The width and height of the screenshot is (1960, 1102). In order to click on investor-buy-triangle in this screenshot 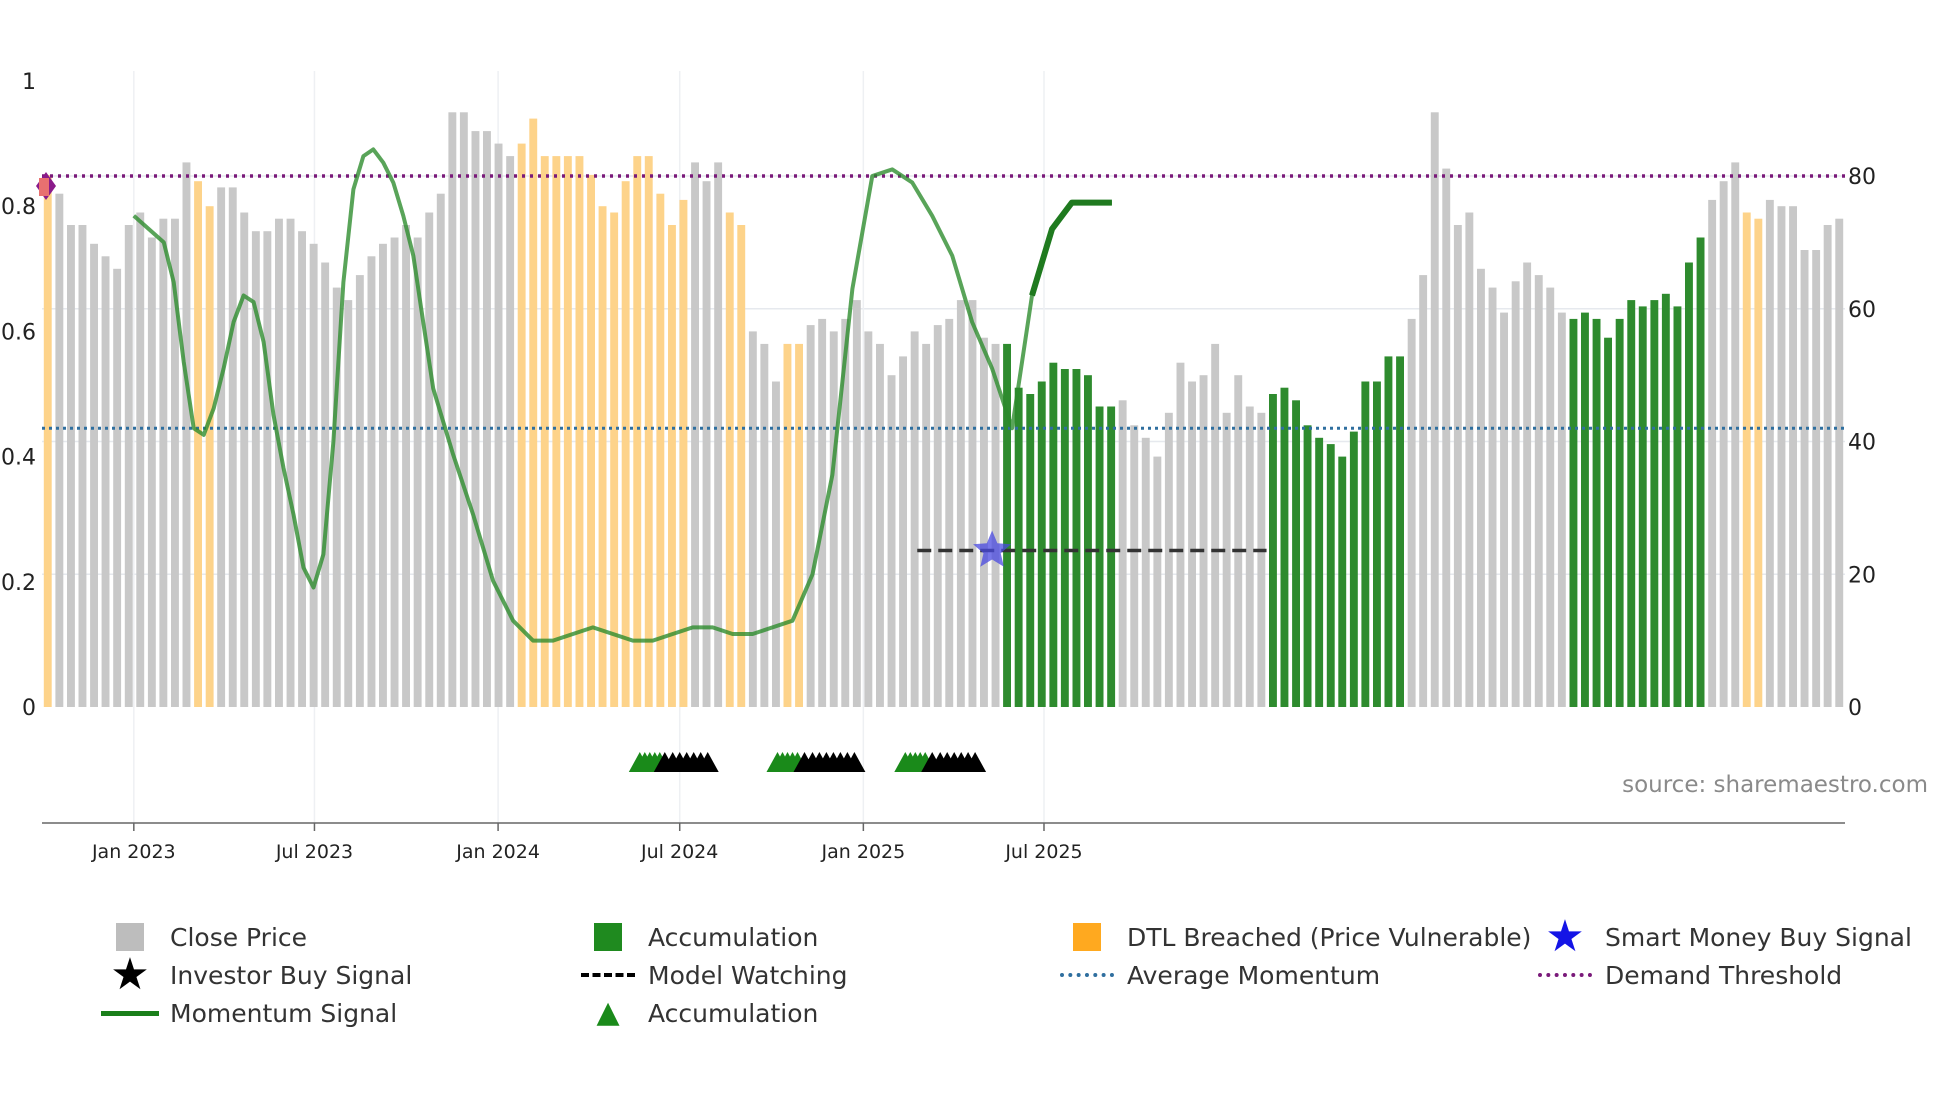, I will do `click(975, 762)`.